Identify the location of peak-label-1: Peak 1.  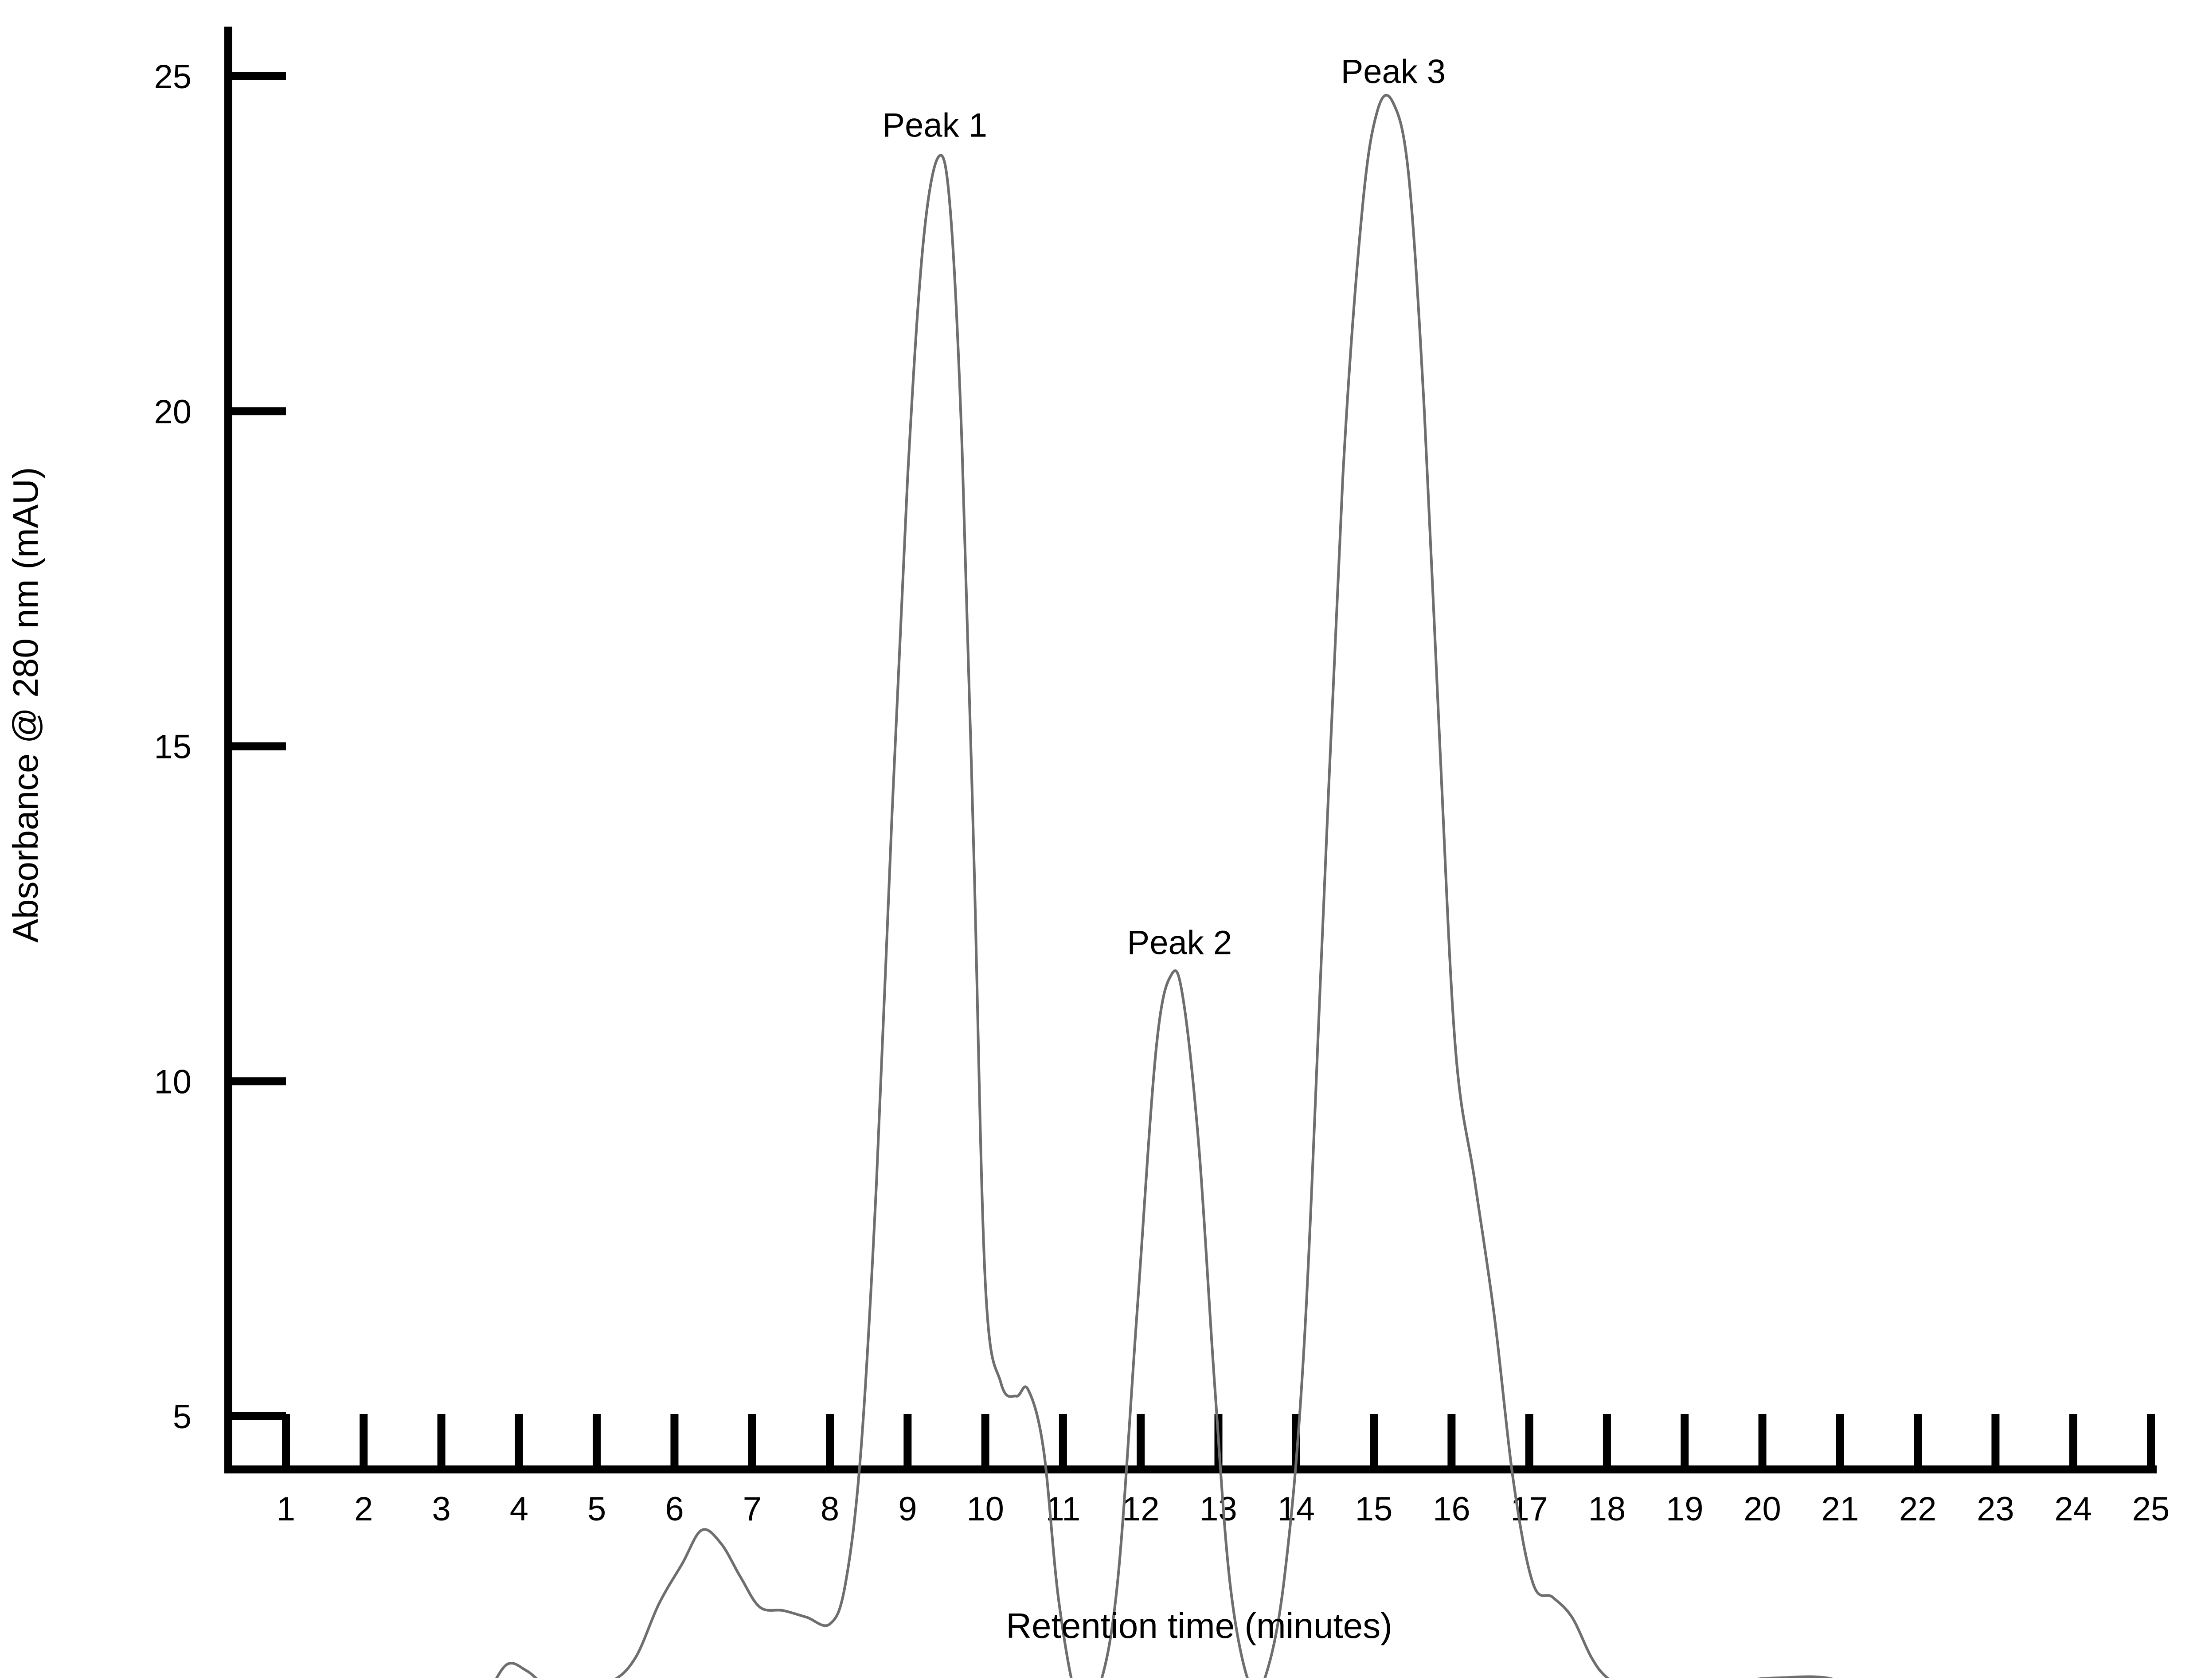
(935, 125).